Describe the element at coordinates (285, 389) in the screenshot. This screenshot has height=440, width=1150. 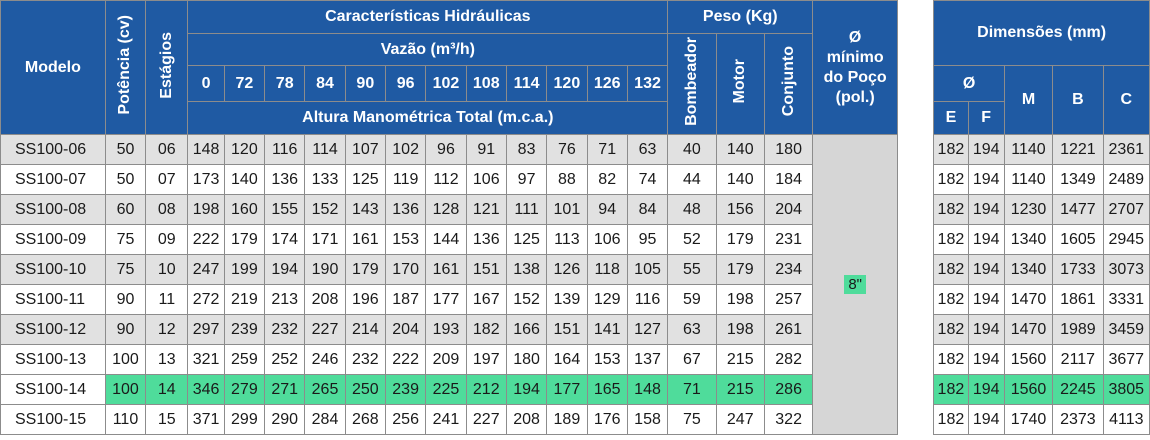
I see `cell-head: 271` at that location.